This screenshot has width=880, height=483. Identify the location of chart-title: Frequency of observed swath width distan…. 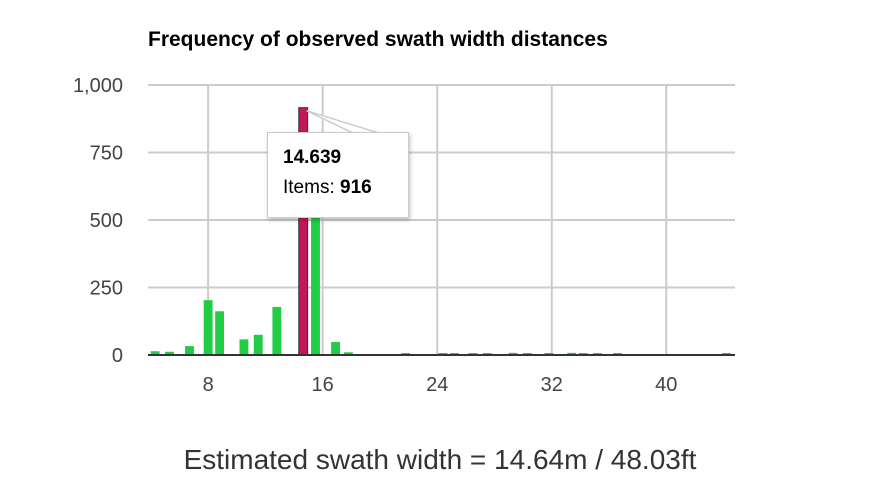
(378, 39).